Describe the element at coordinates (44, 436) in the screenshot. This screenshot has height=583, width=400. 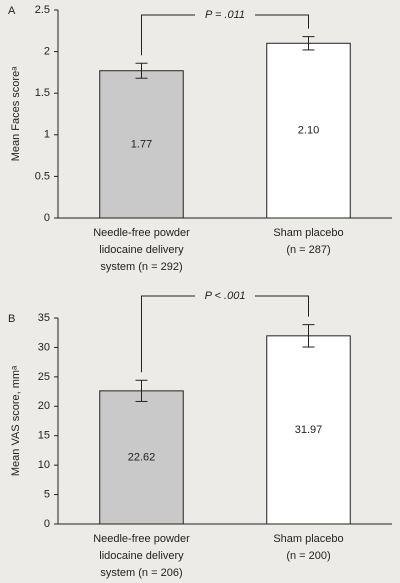
I see `y-tick-label: 15` at that location.